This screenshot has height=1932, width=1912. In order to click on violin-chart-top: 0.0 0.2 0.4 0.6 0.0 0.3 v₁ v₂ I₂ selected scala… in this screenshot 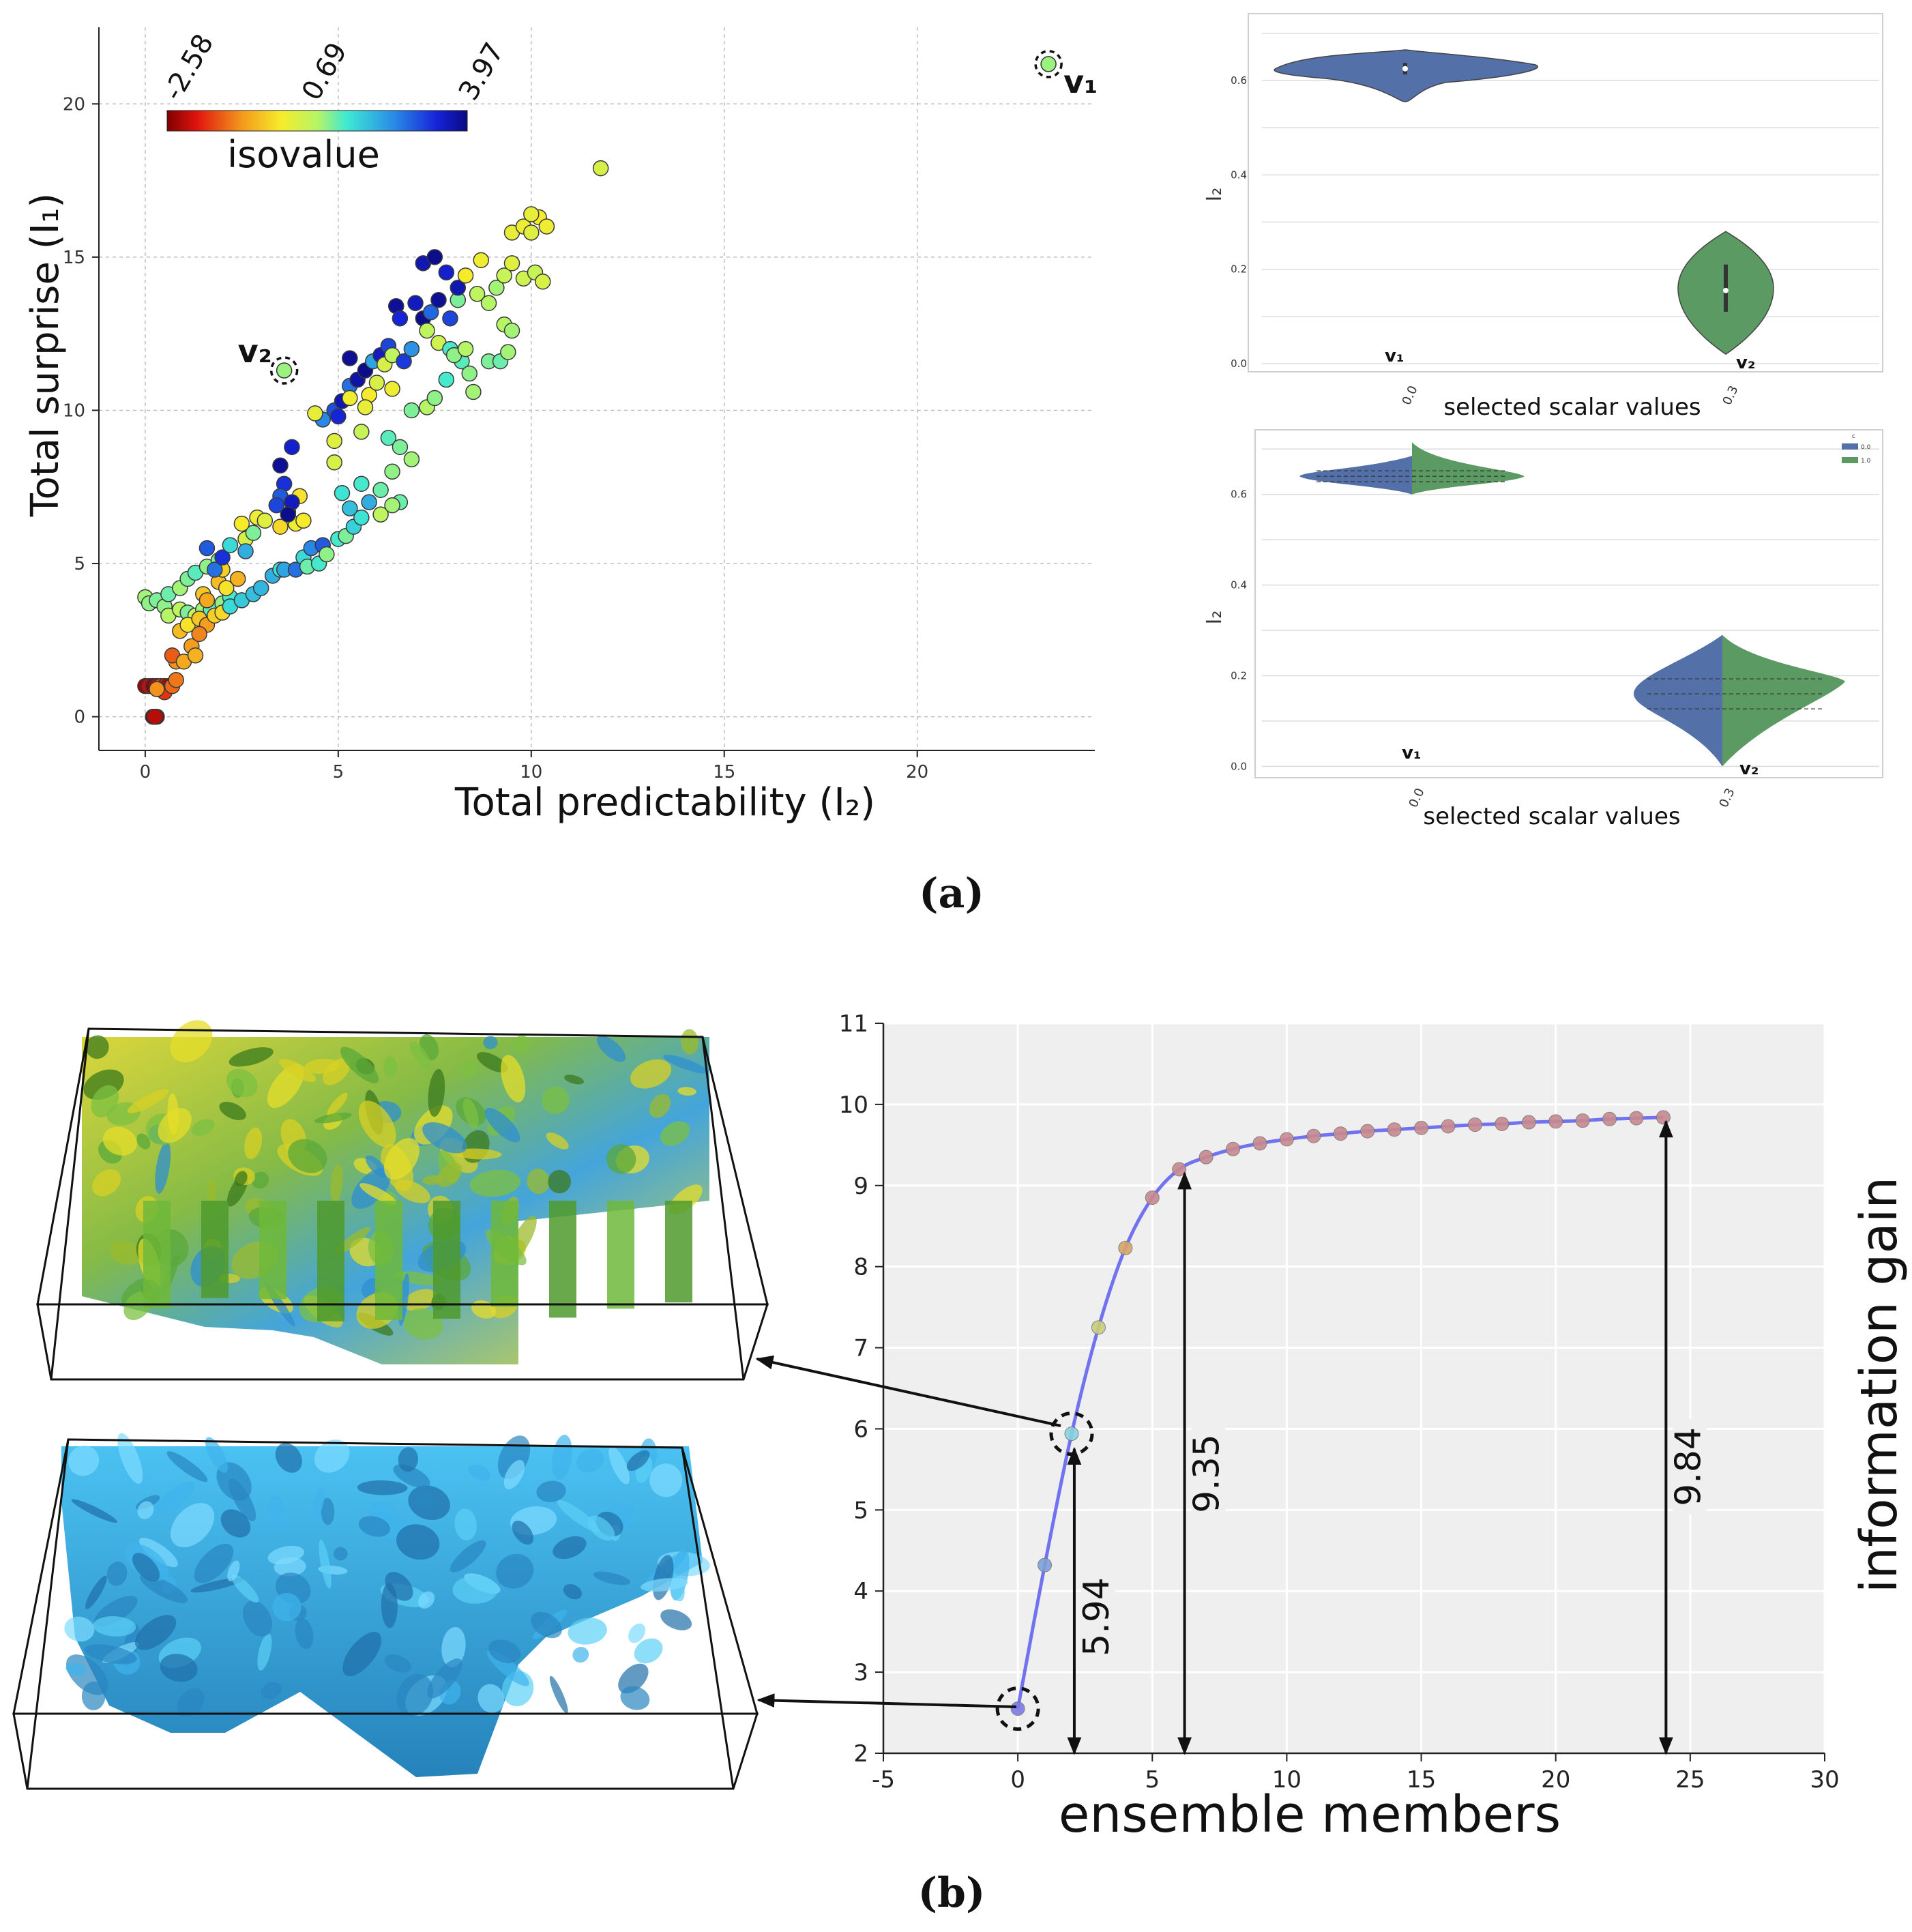, I will do `click(1543, 217)`.